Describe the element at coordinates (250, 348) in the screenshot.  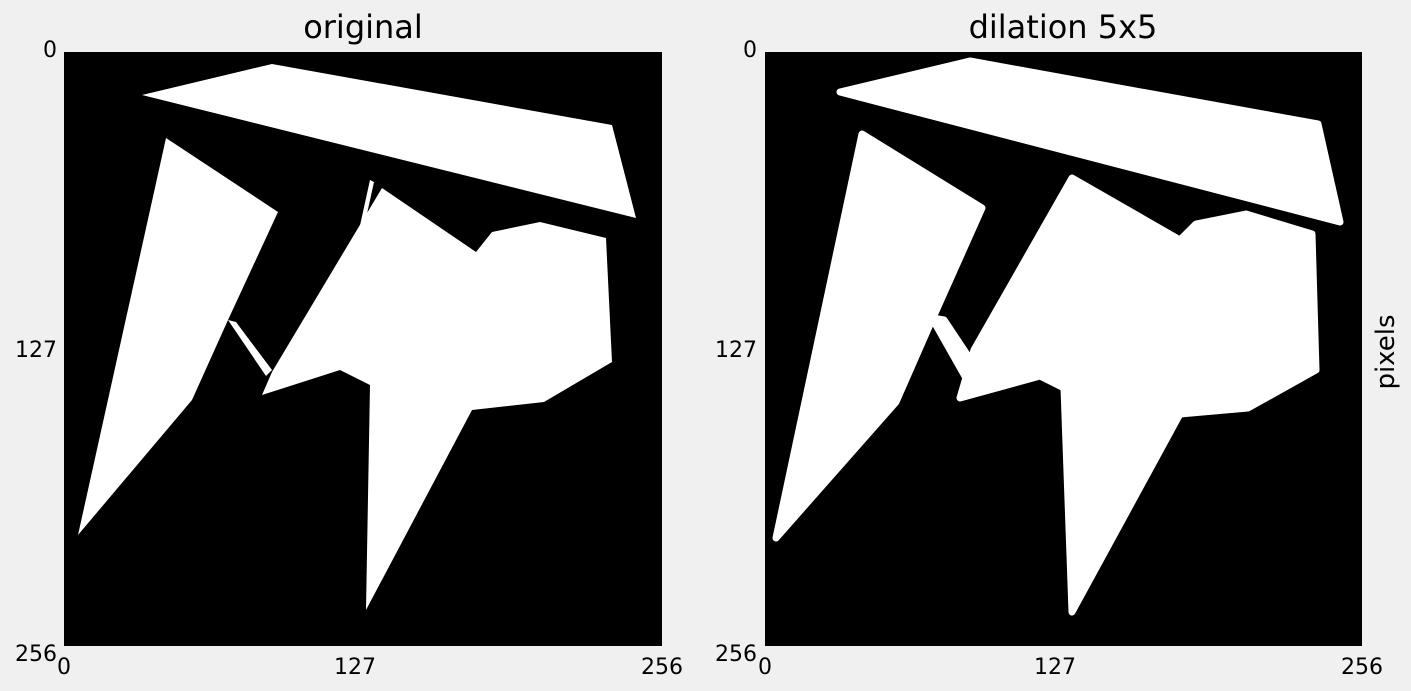
I see `shape-thin-bridge` at that location.